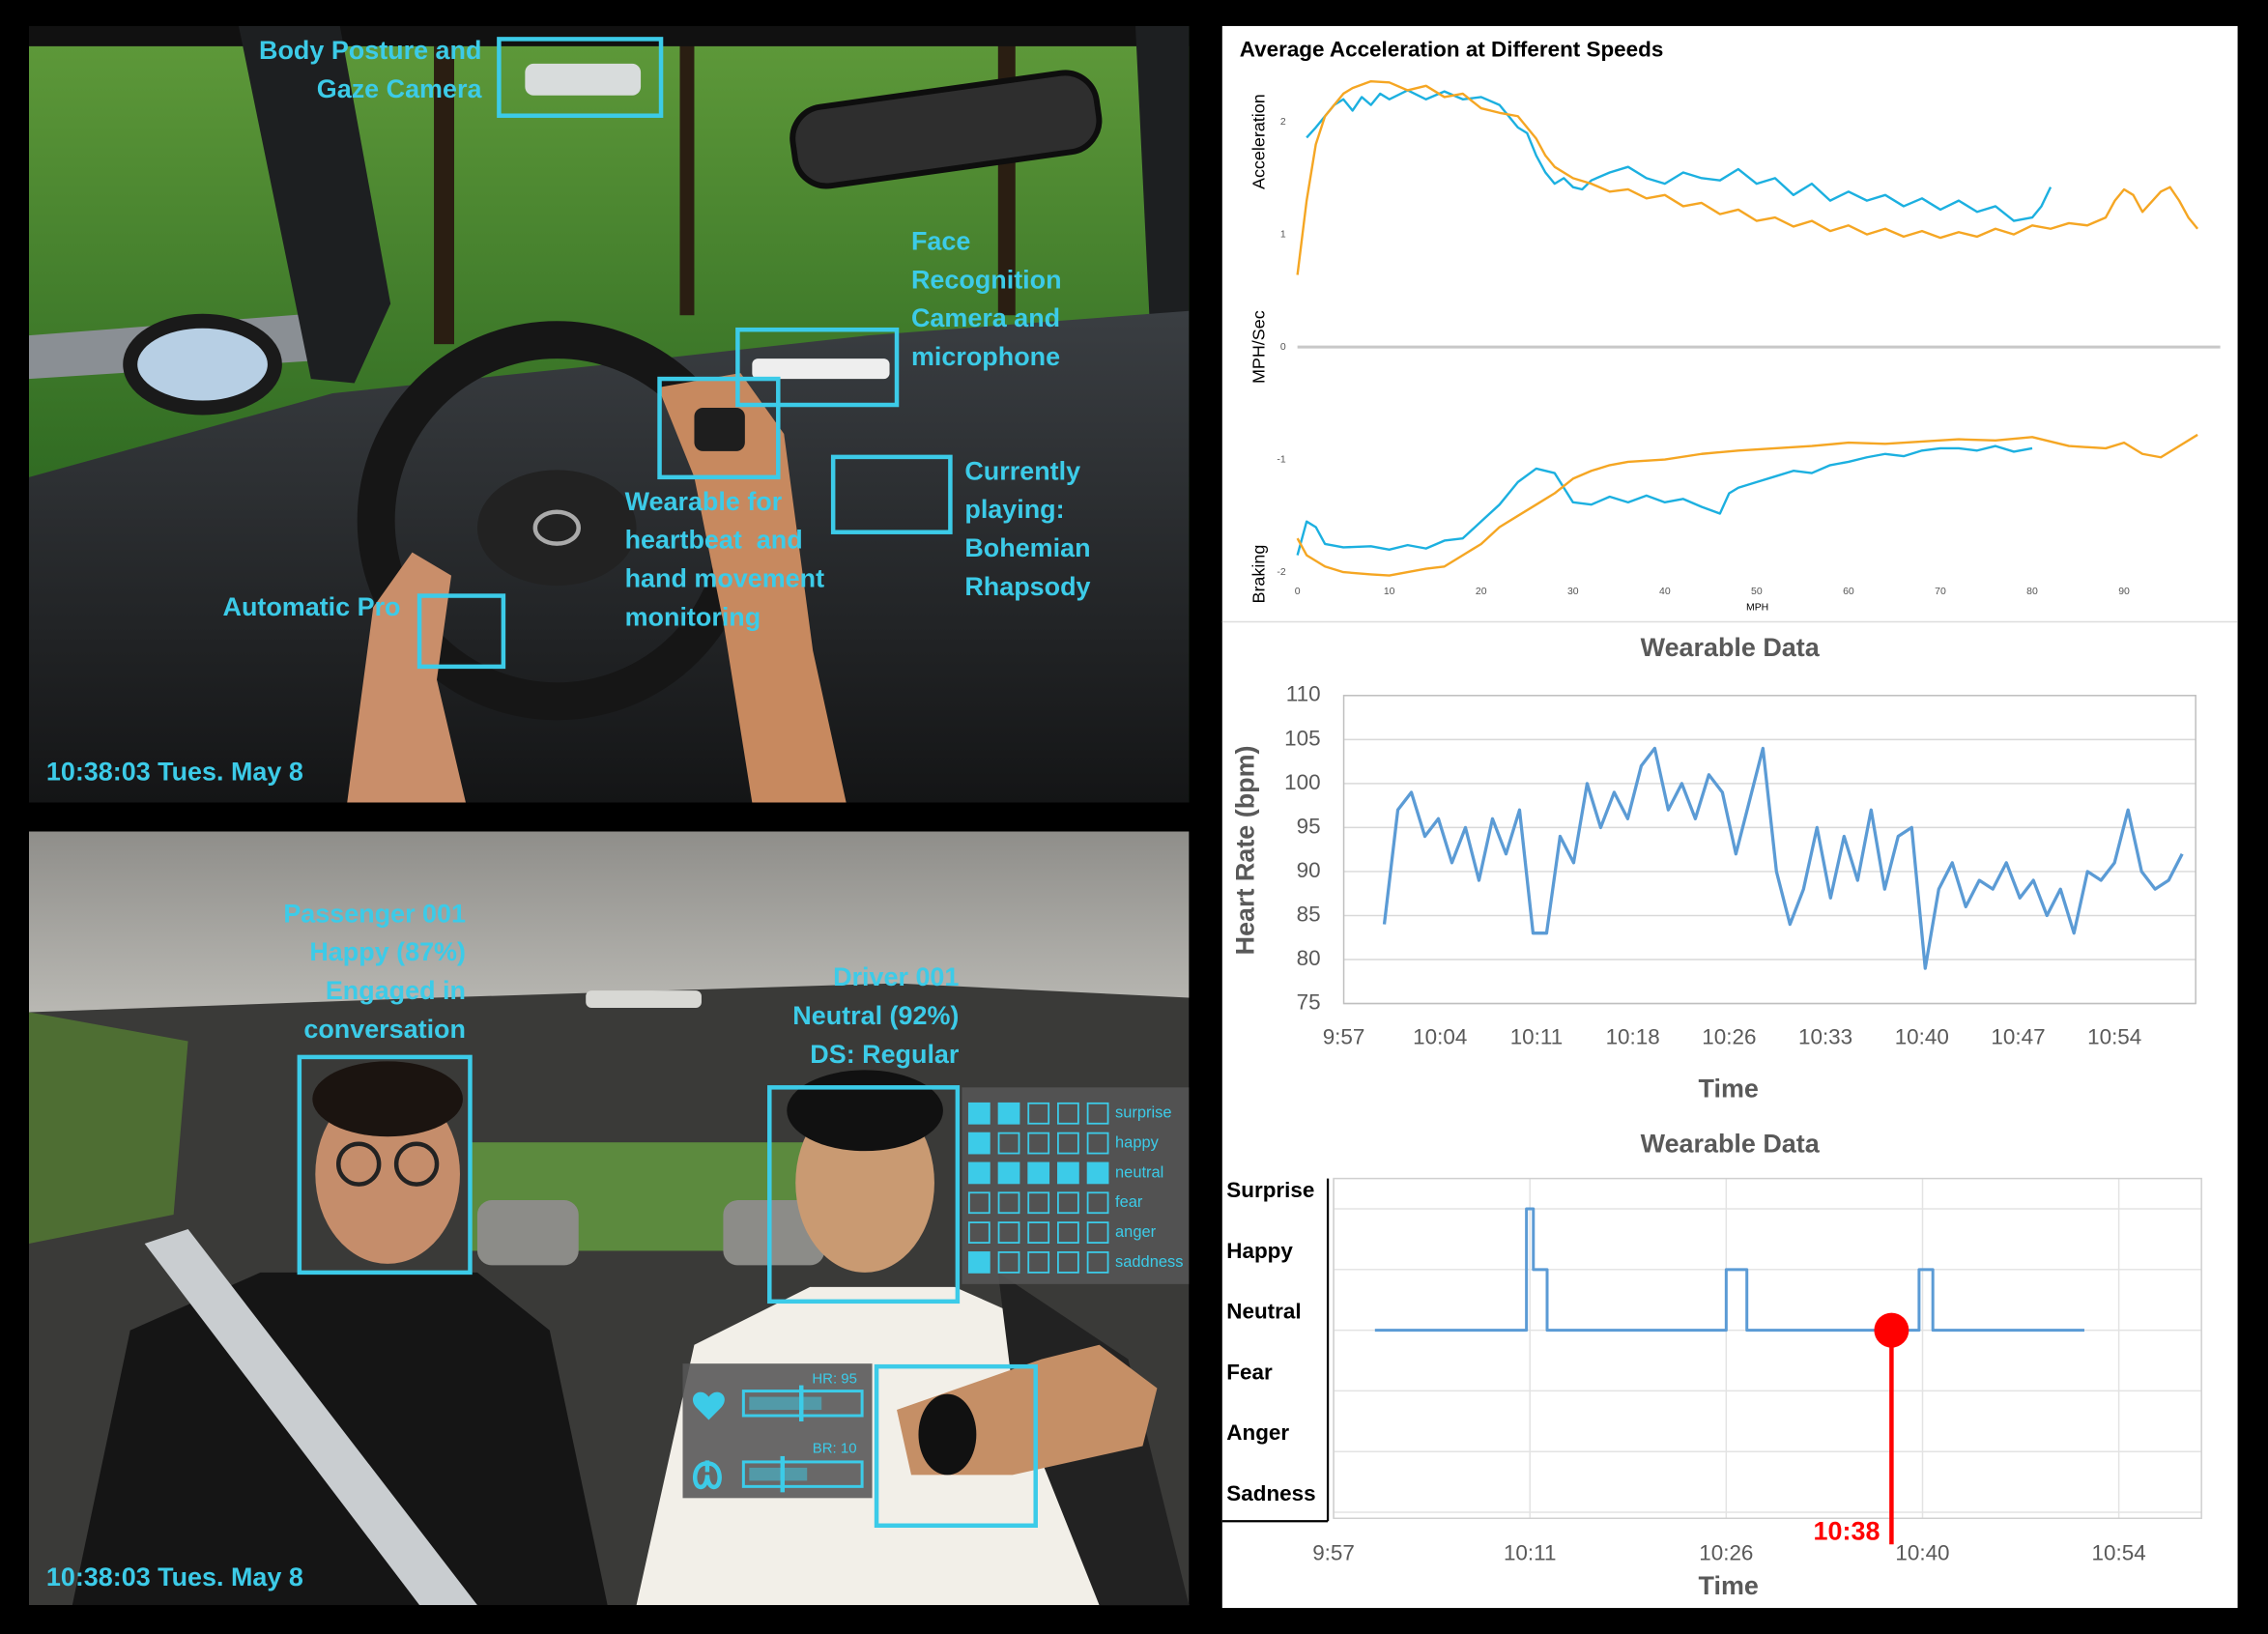  What do you see at coordinates (1573, 592) in the screenshot?
I see `x-tick-label: 30` at bounding box center [1573, 592].